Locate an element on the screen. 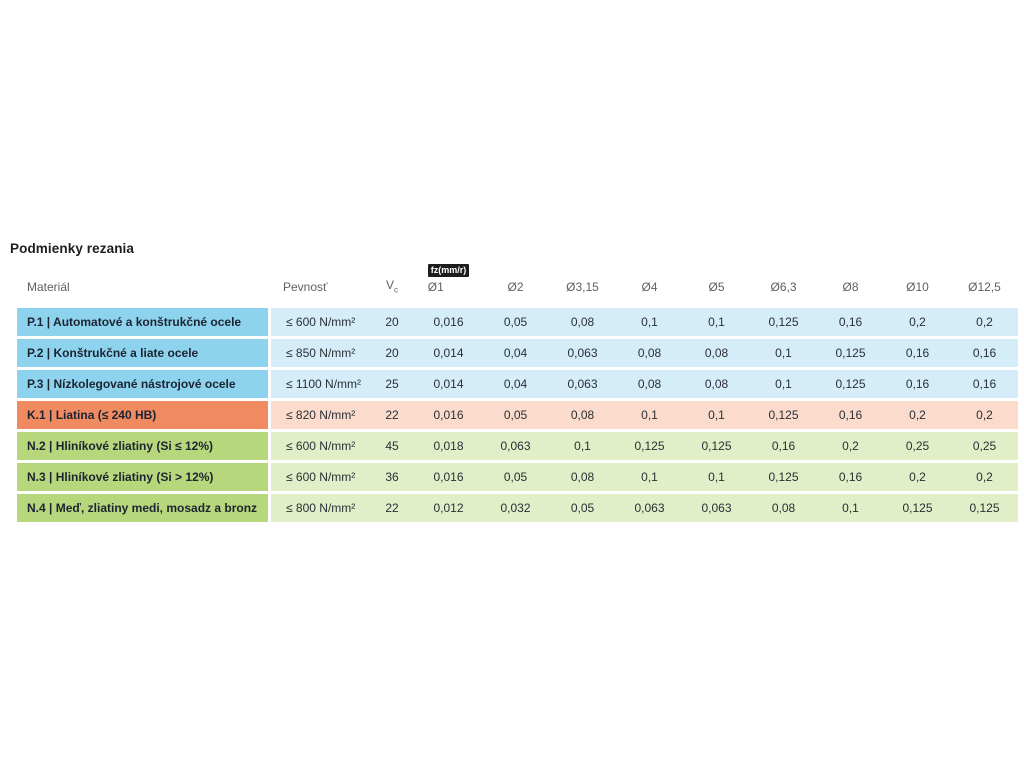  header-diameter-4: Ø4 is located at coordinates (649, 284).